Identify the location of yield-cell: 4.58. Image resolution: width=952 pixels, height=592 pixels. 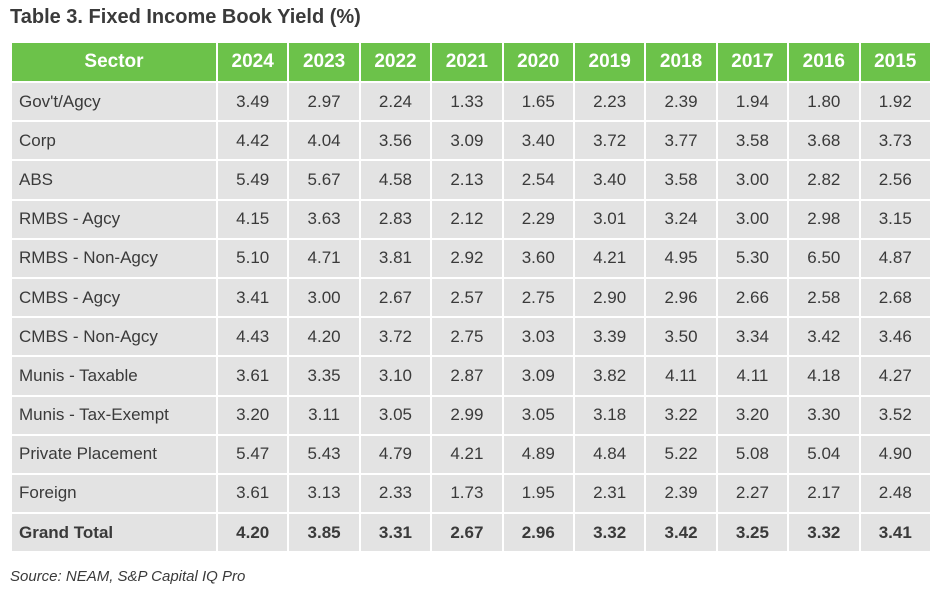
(395, 180).